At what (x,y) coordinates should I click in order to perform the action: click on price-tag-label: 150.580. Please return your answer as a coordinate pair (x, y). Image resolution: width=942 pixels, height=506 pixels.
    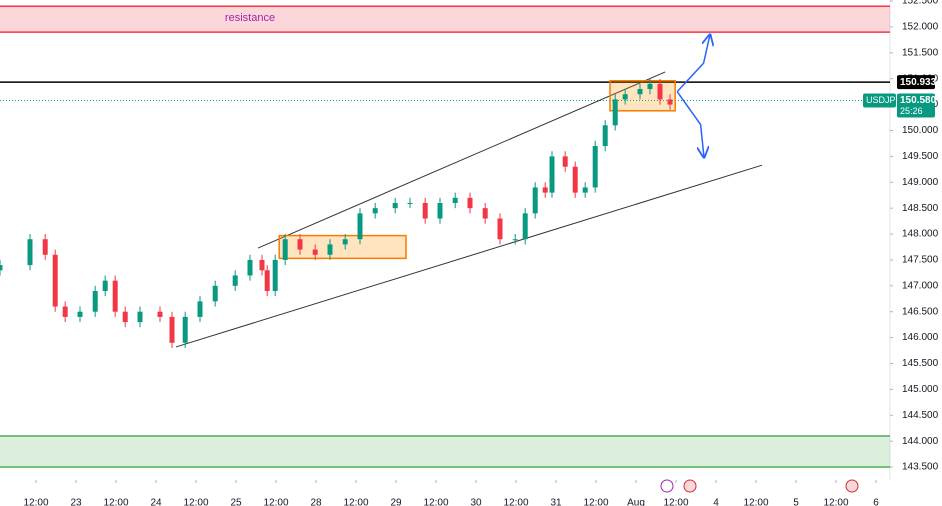
    Looking at the image, I should click on (918, 100).